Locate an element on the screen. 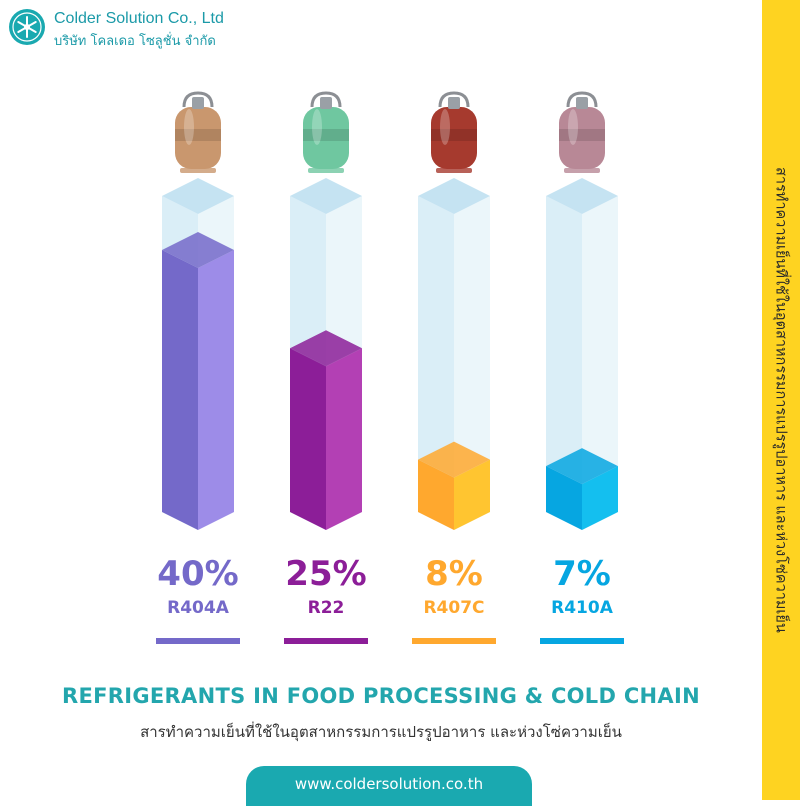 Image resolution: width=800 pixels, height=806 pixels. value-label-r404a: 40% is located at coordinates (197, 574).